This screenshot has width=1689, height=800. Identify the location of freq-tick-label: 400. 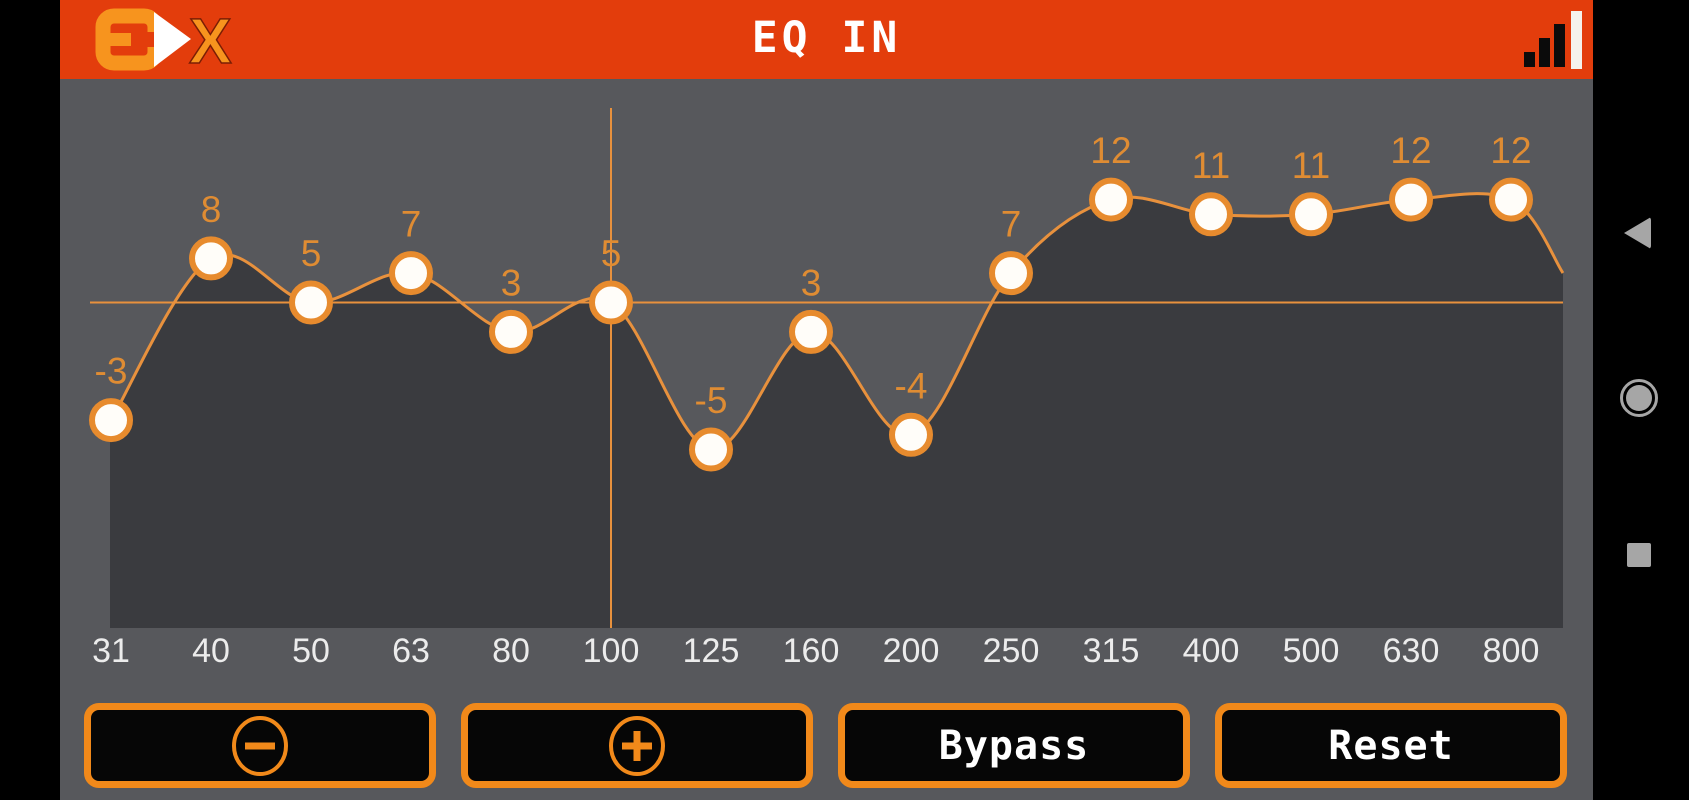
(1211, 651).